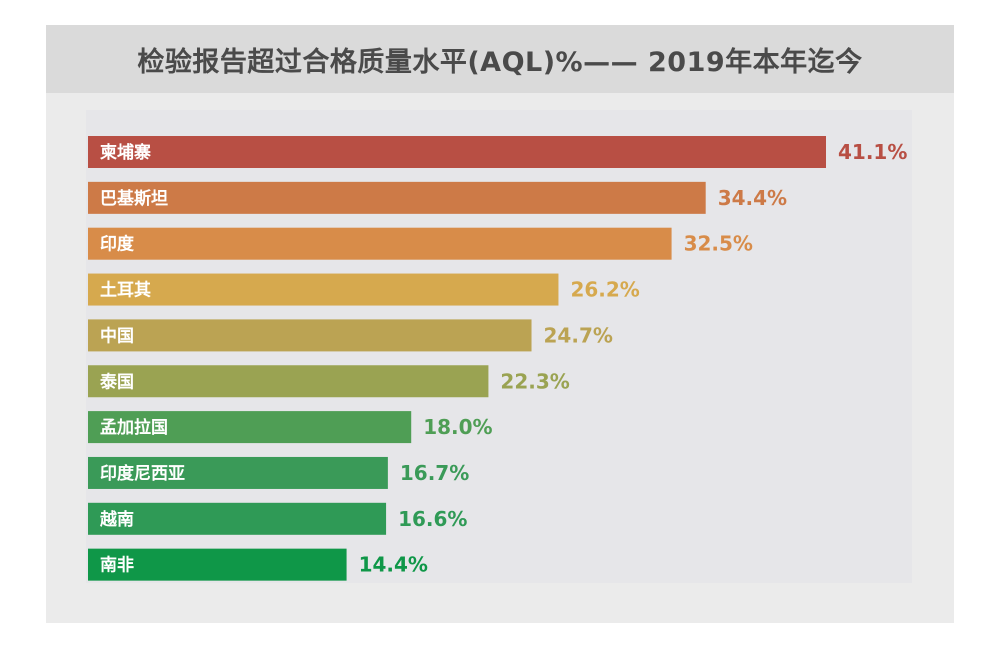 Image resolution: width=1000 pixels, height=649 pixels. Describe the element at coordinates (604, 290) in the screenshot. I see `value-label: 26.2%` at that location.